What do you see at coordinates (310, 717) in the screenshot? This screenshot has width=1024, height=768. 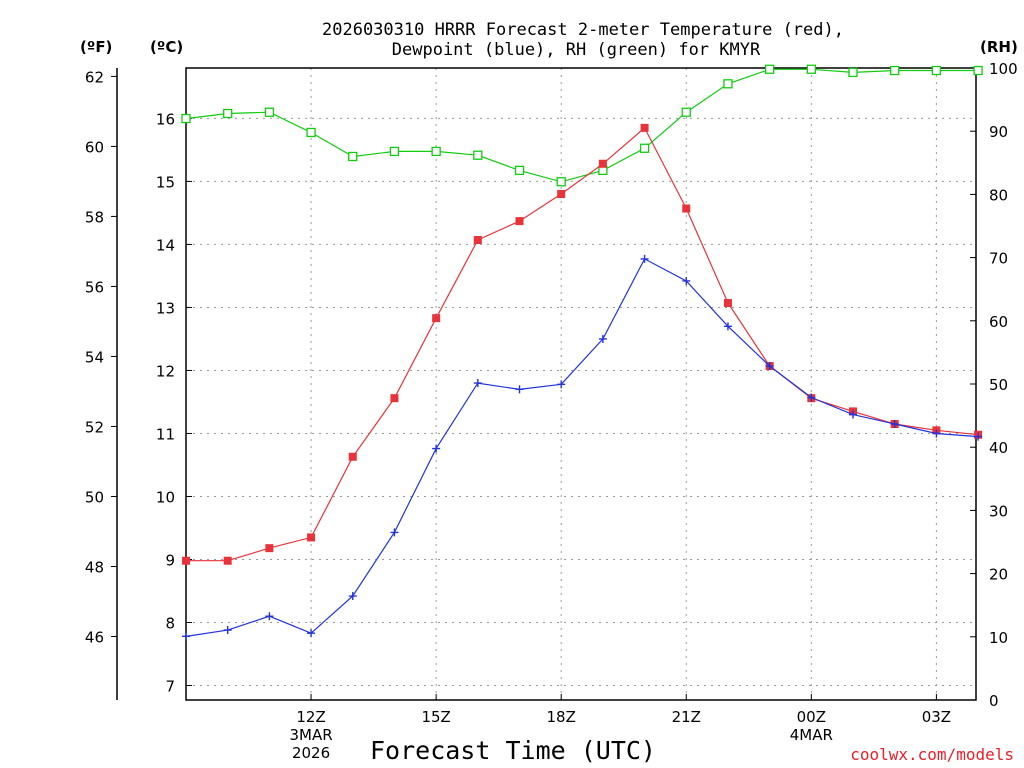 I see `time-tick-label-0-0: 12Z` at bounding box center [310, 717].